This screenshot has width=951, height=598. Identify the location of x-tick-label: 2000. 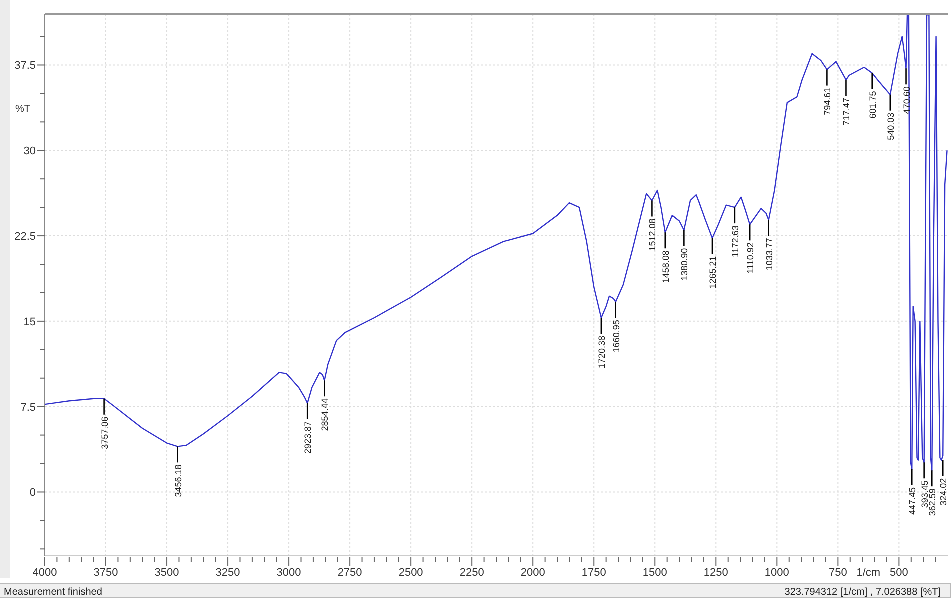
(533, 573).